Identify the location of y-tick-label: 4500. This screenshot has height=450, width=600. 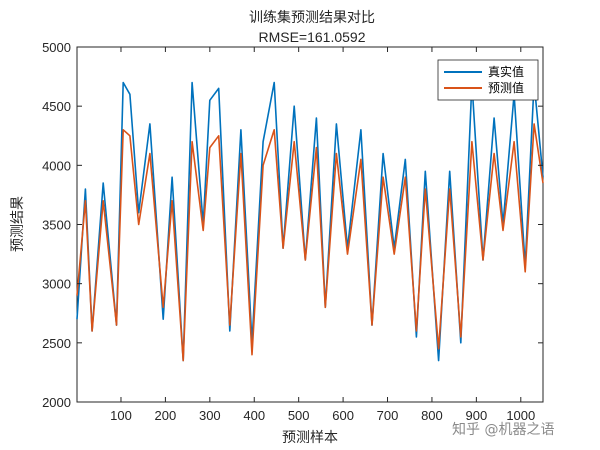
(56, 106).